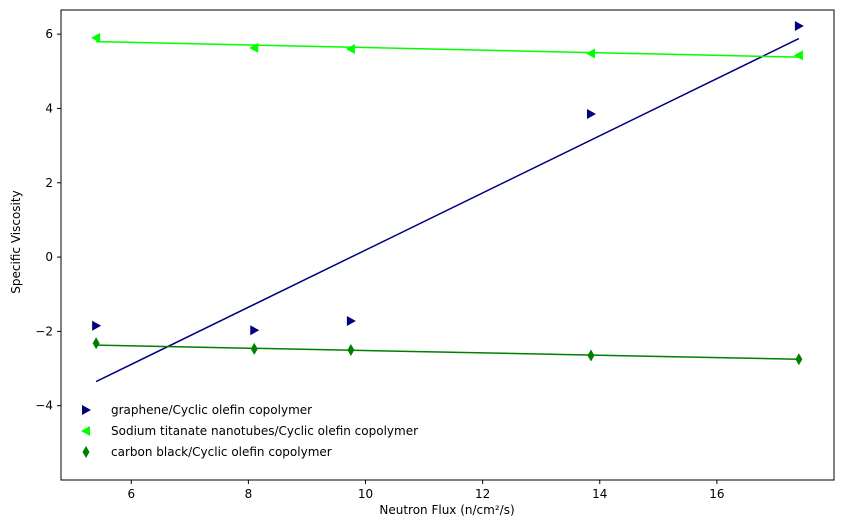 This screenshot has height=529, width=844. Describe the element at coordinates (44, 331) in the screenshot. I see `y-tick-label: −2` at that location.